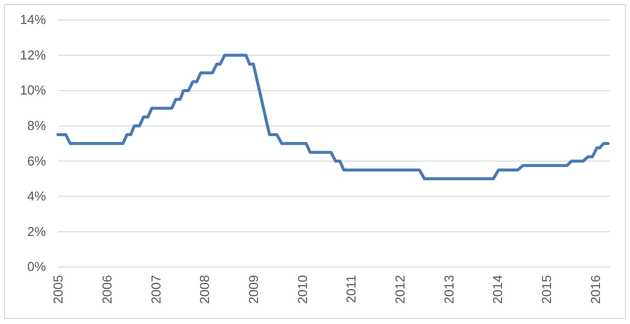  Describe the element at coordinates (36, 160) in the screenshot. I see `y-tick-label: 6%` at that location.